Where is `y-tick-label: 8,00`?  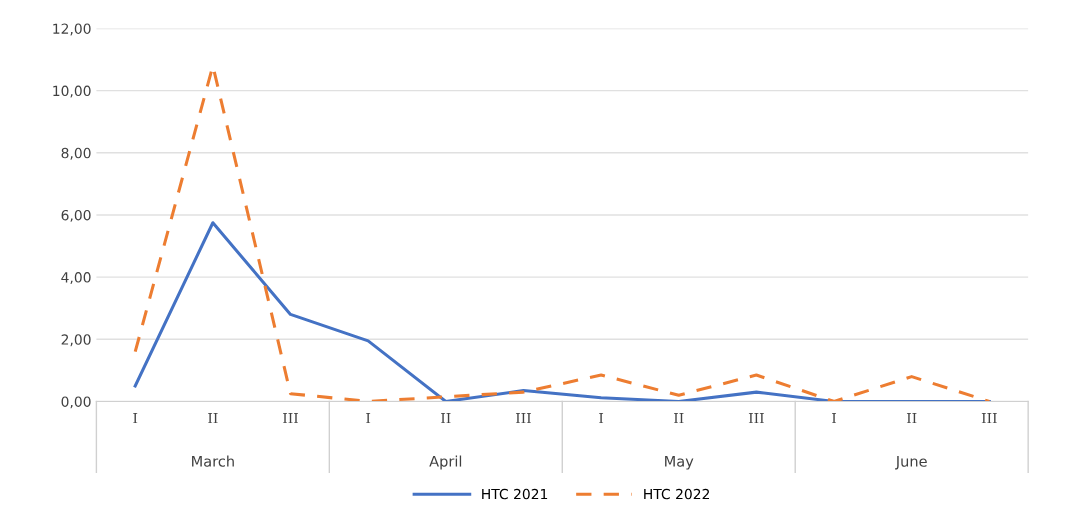 y-tick-label: 8,00 is located at coordinates (76, 153).